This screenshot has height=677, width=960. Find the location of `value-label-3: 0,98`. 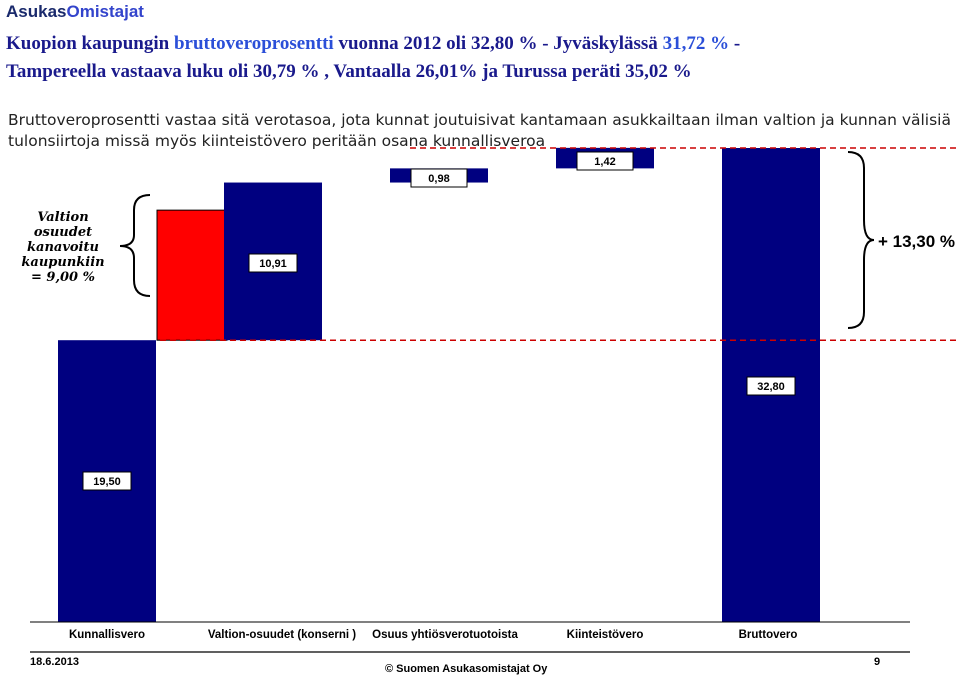

value-label-3: 0,98 is located at coordinates (438, 179).